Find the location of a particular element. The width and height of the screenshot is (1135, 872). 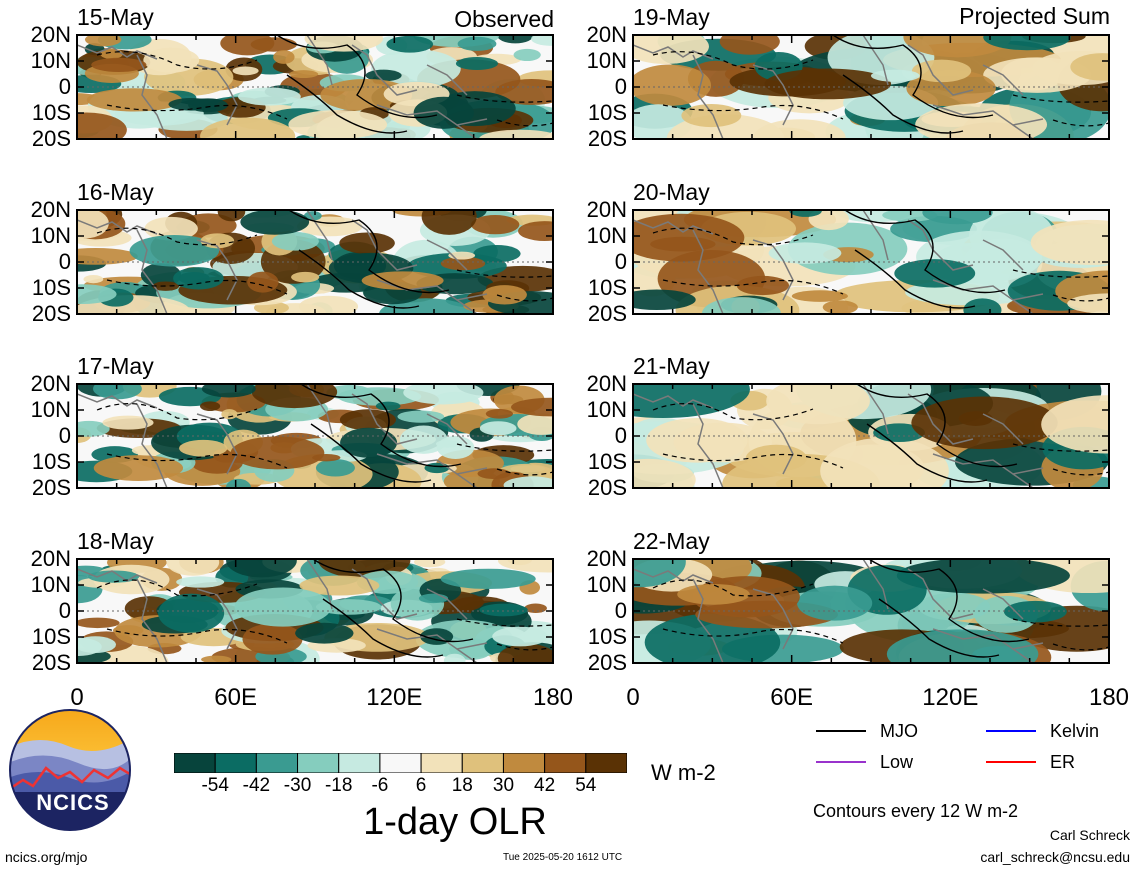

y-tick-label: 10N is located at coordinates (50, 60).